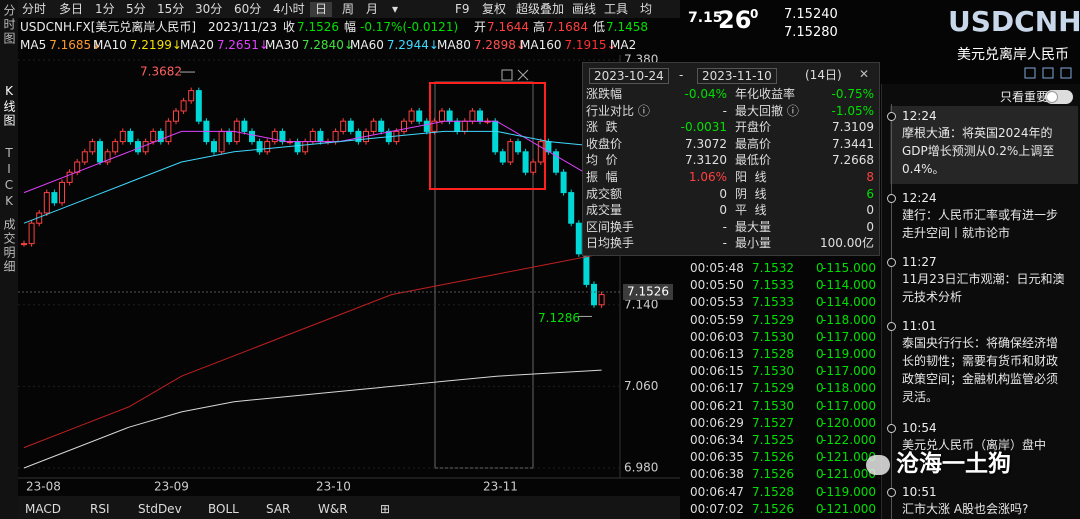 Image resolution: width=1080 pixels, height=519 pixels. Describe the element at coordinates (71, 9) in the screenshot. I see `period-tab: 多日` at that location.